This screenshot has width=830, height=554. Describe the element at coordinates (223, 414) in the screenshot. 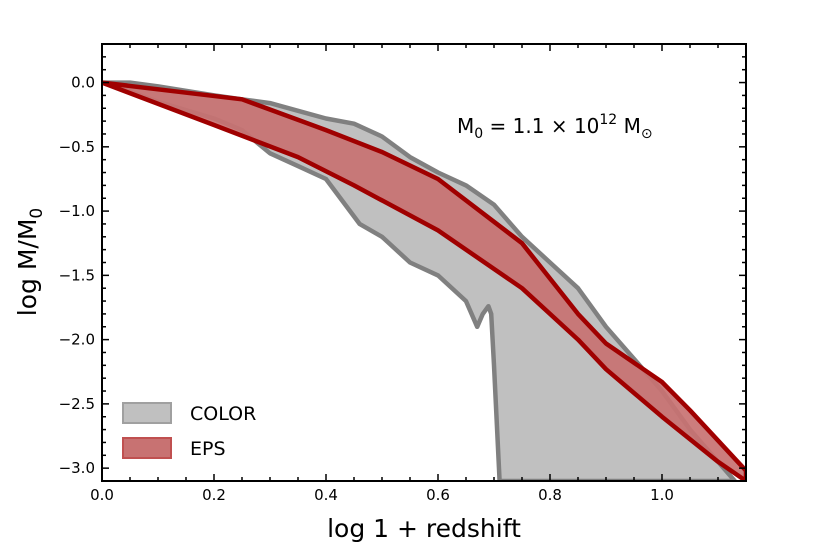

I see `legend-label-color: COLOR` at that location.